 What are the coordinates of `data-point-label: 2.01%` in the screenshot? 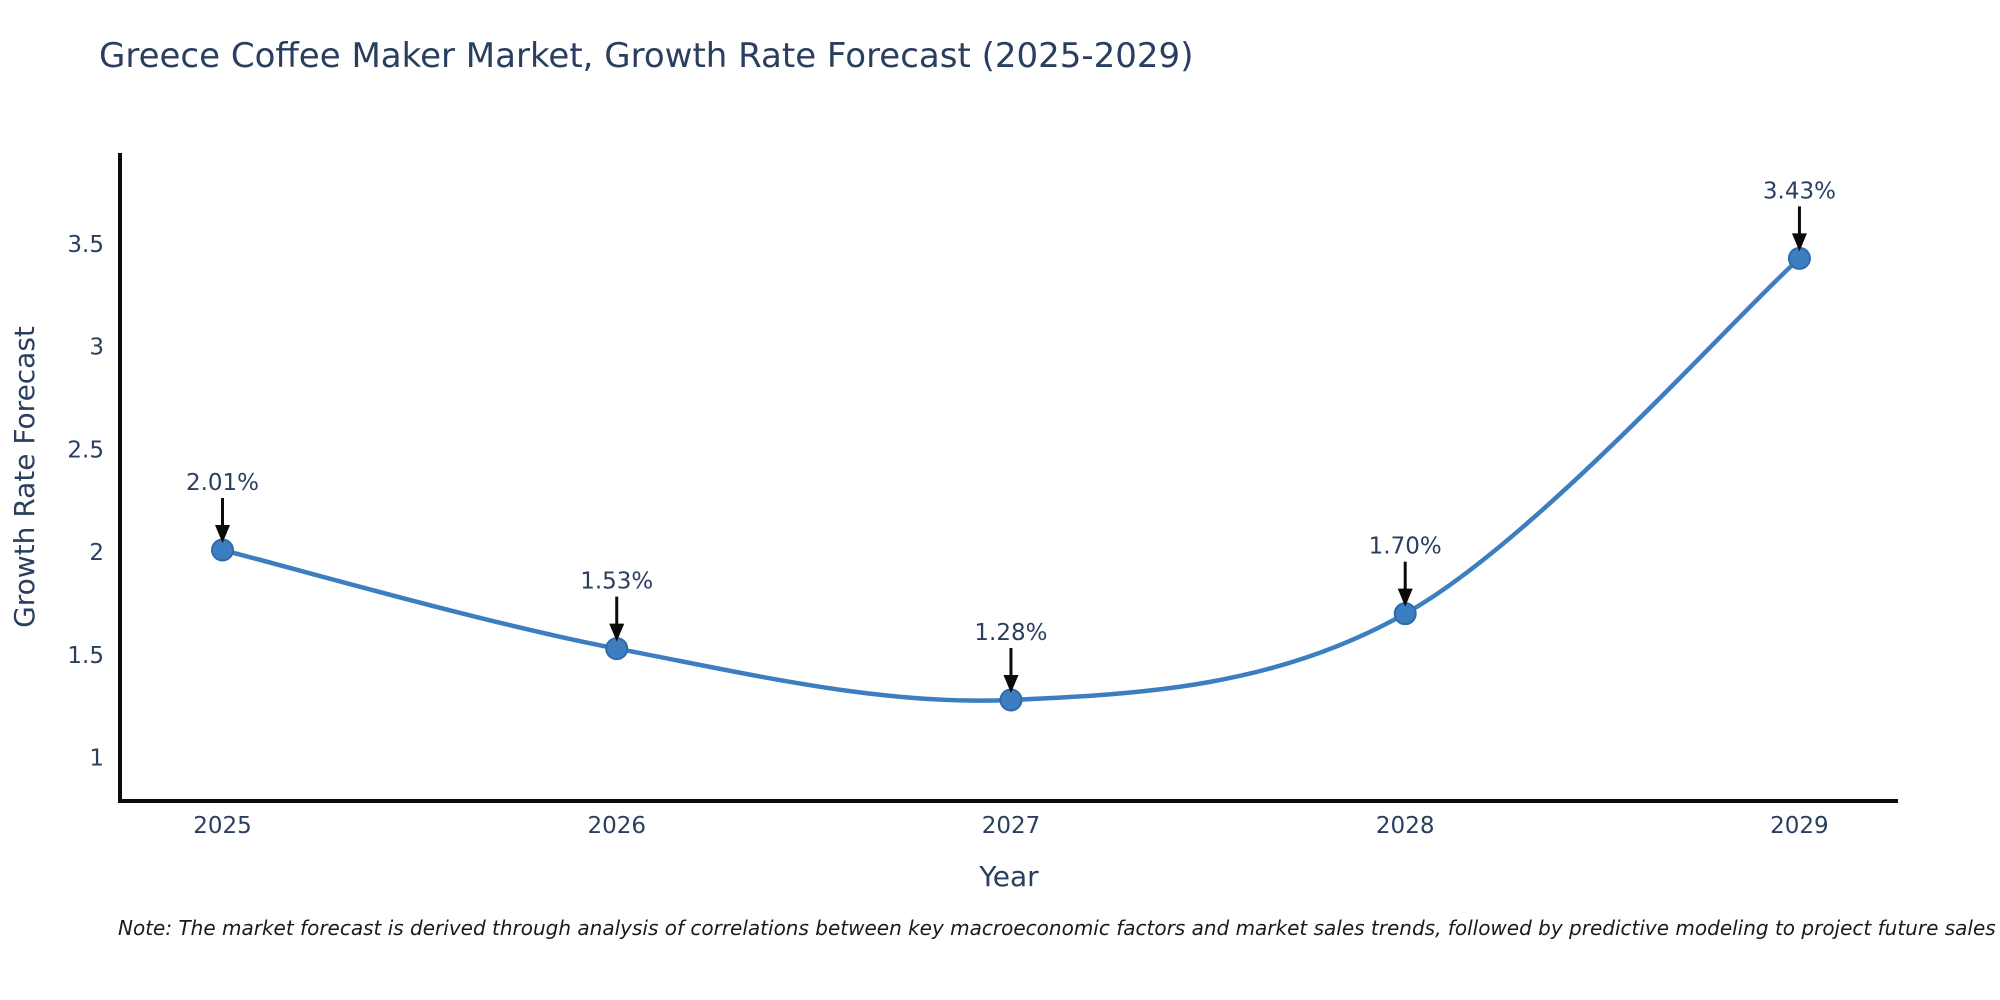 It's located at (222, 483).